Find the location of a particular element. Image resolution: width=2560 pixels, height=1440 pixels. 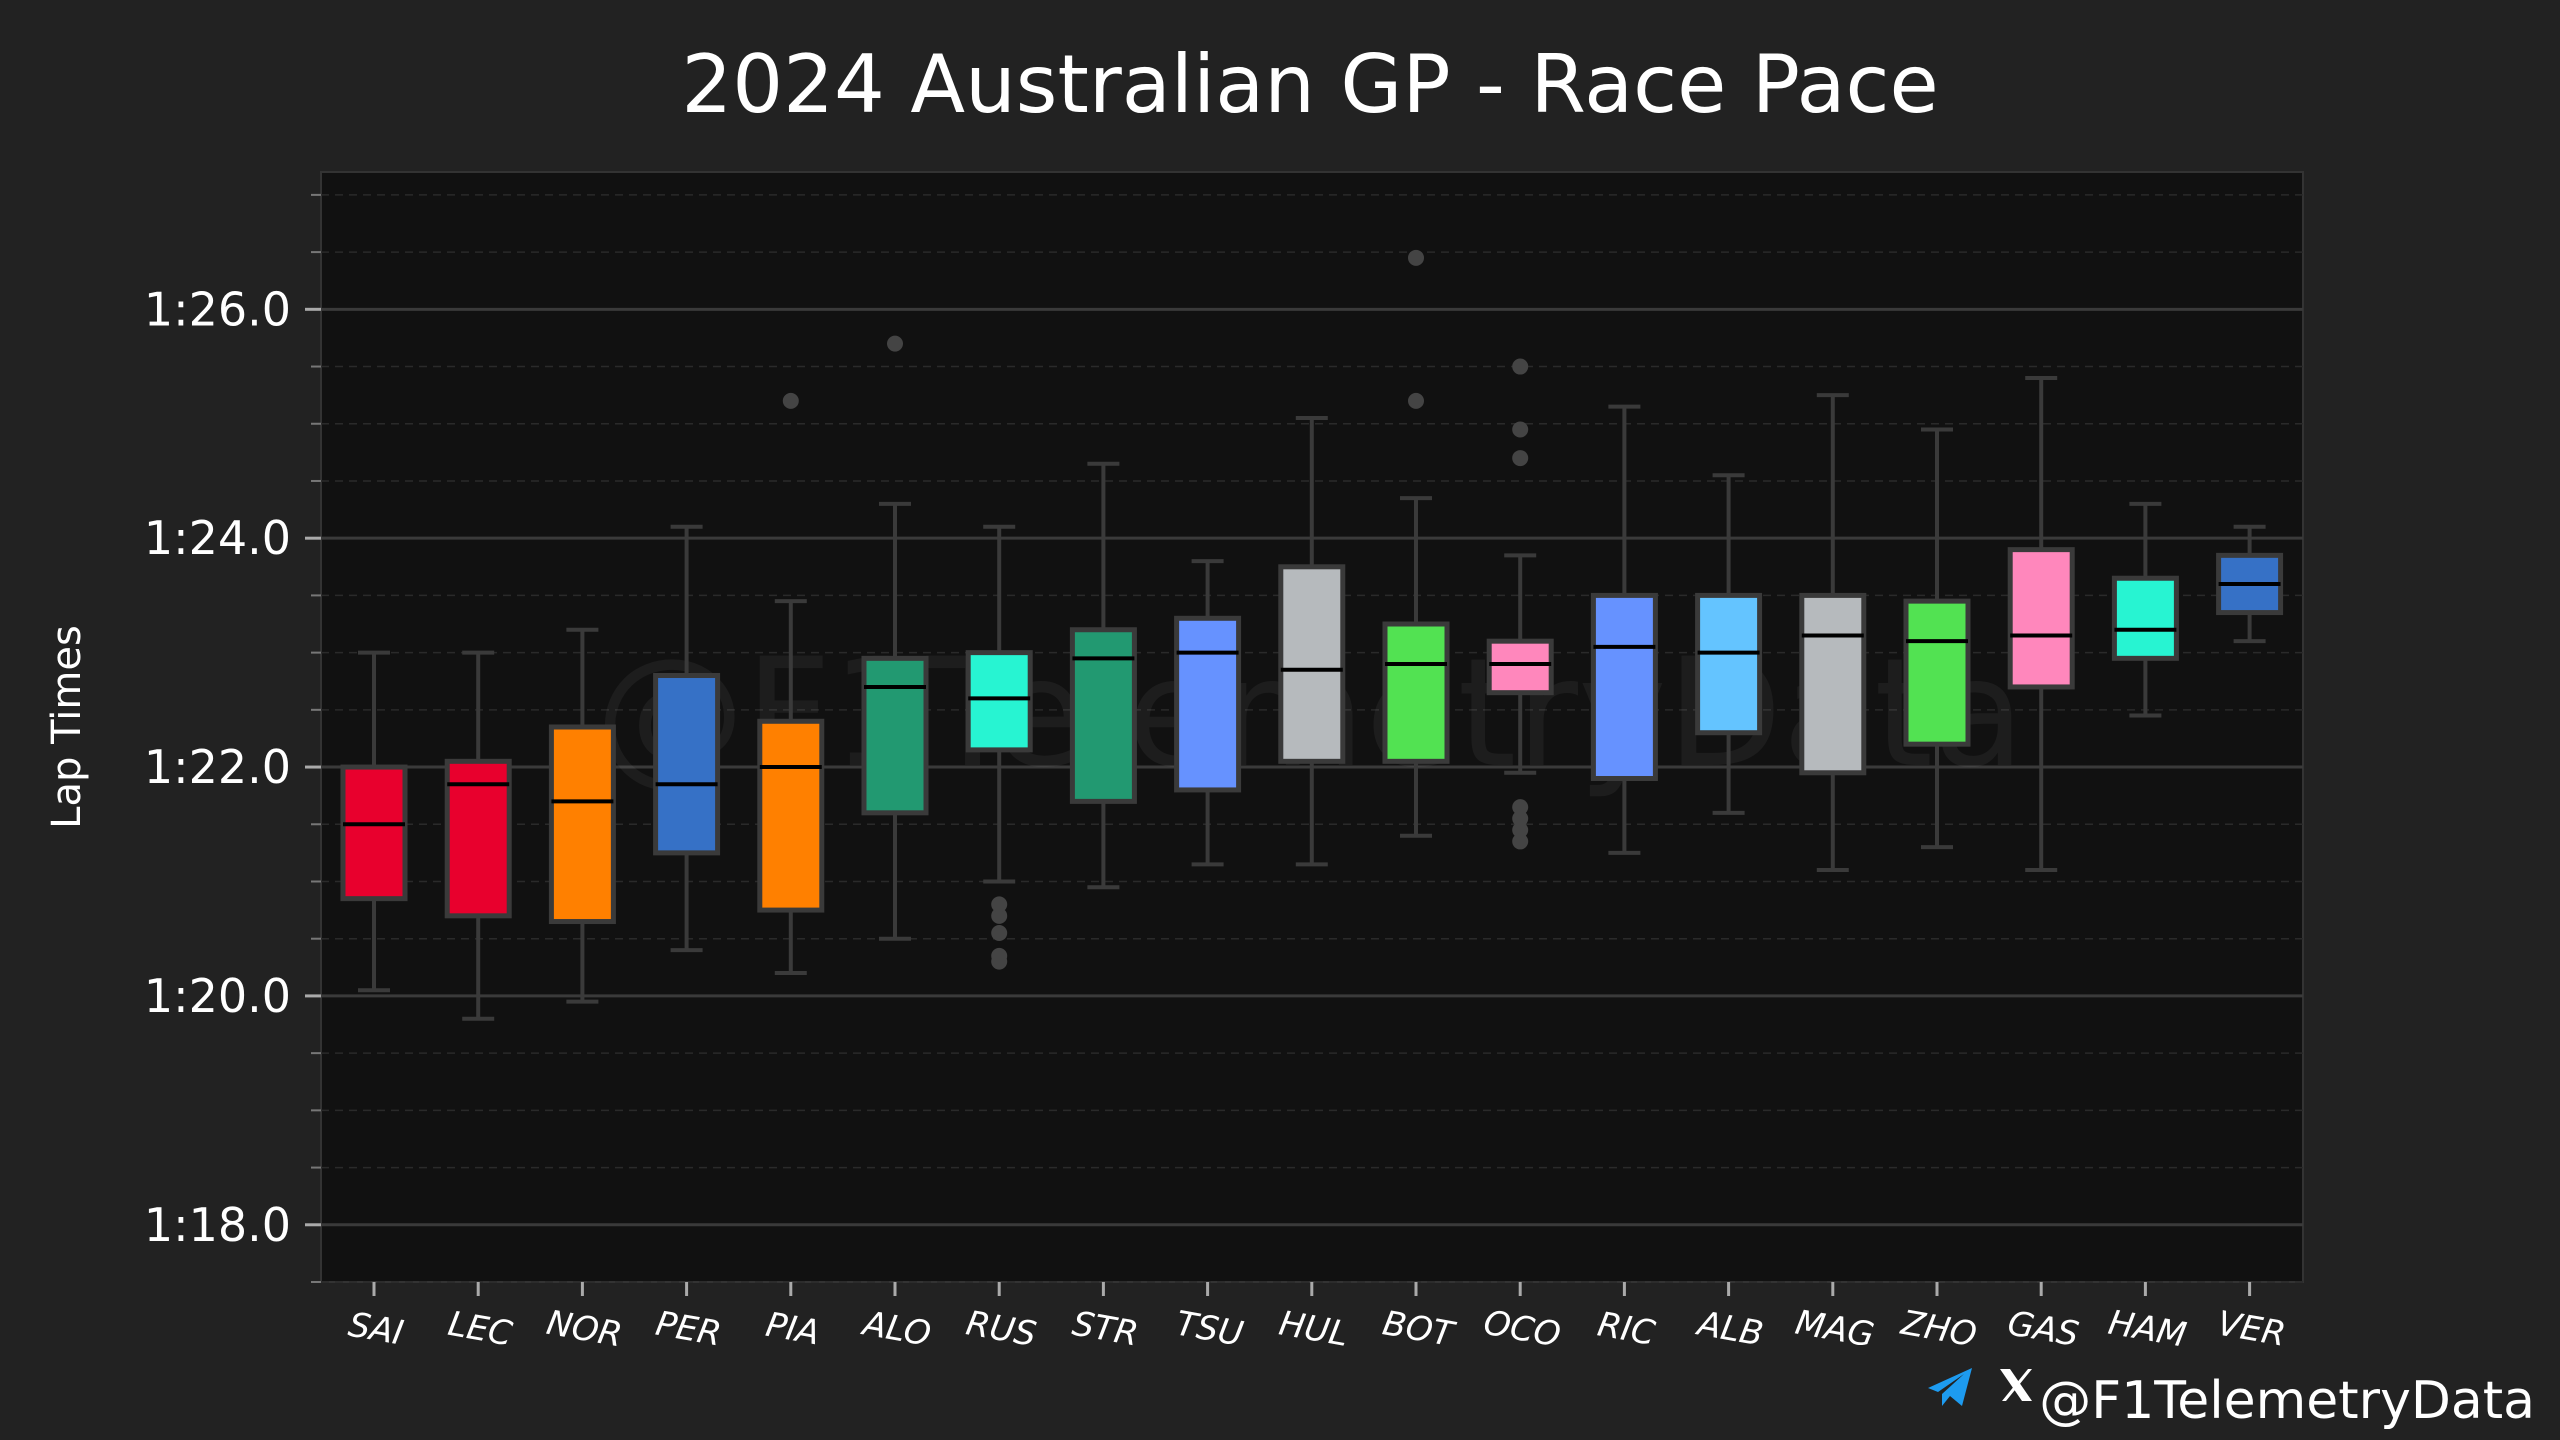

box-mag is located at coordinates (1833, 633).